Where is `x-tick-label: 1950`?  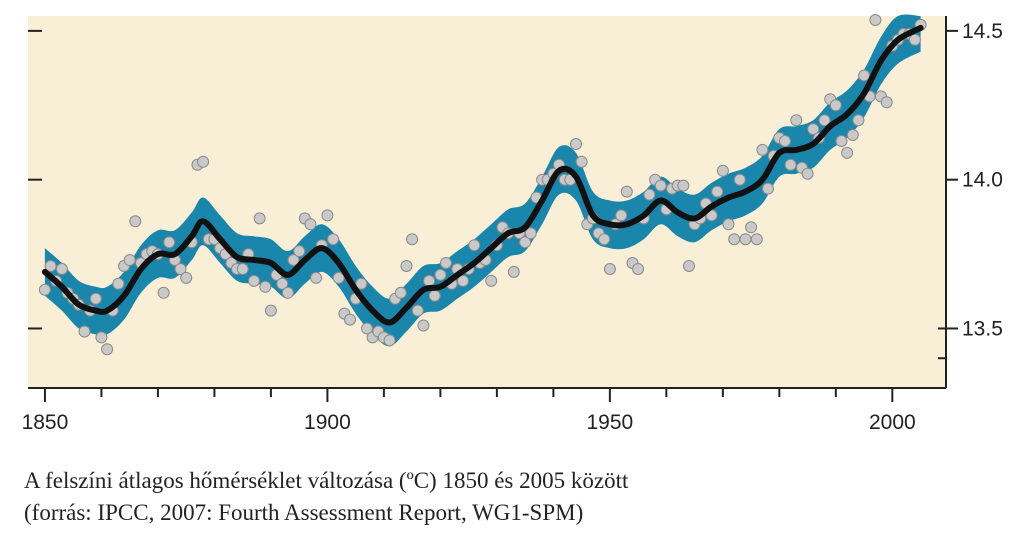 x-tick-label: 1950 is located at coordinates (610, 422).